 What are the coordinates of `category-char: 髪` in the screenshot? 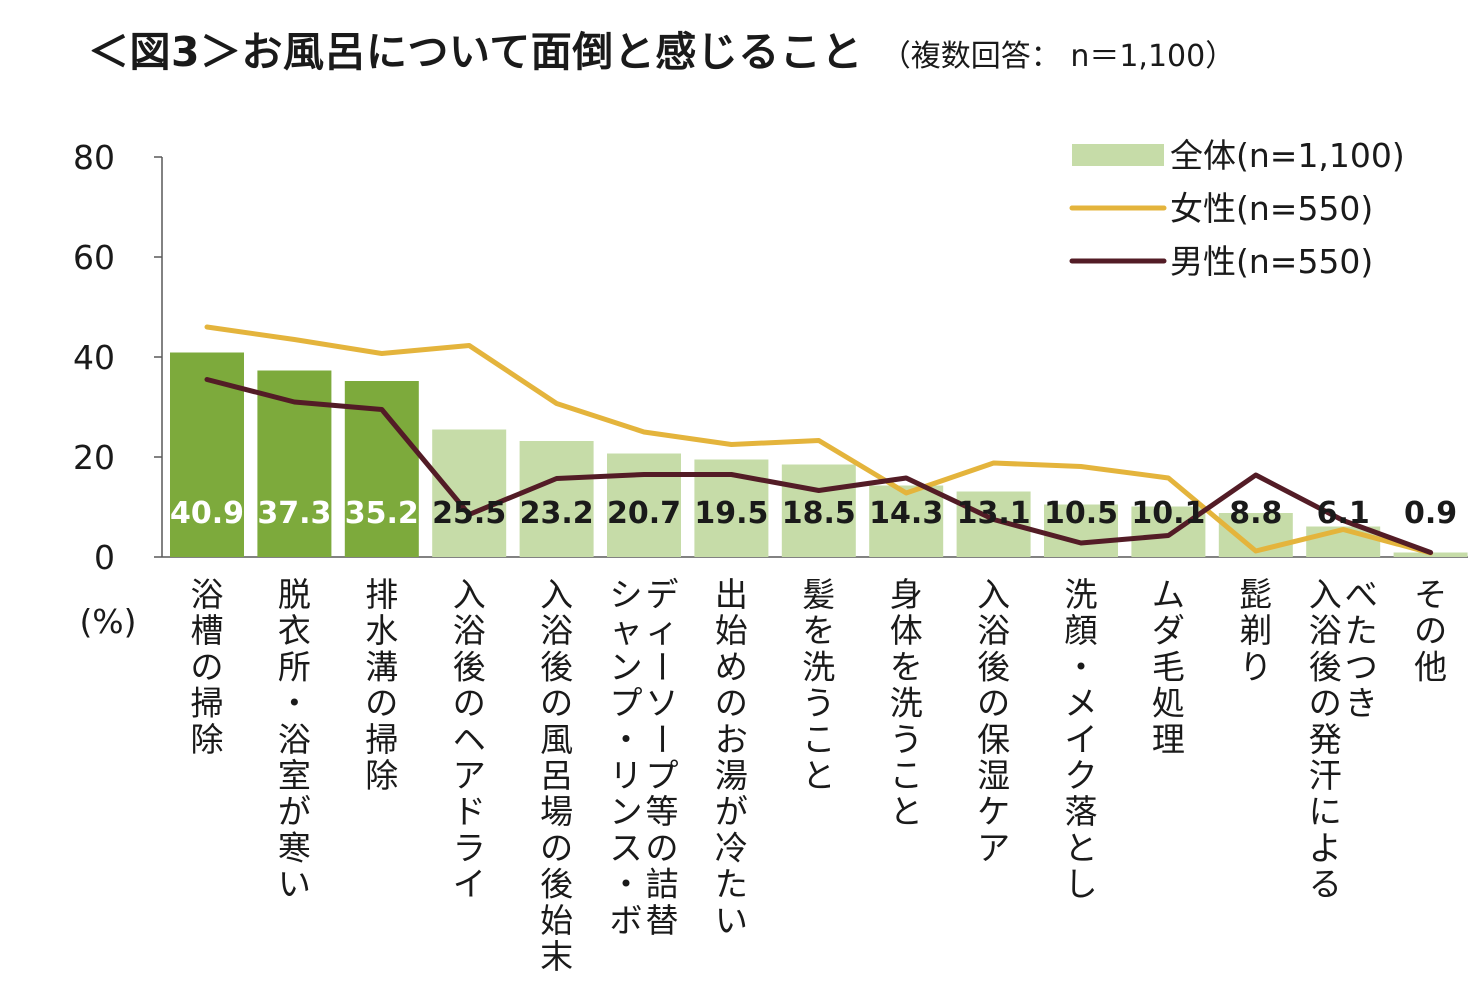 It's located at (818, 594).